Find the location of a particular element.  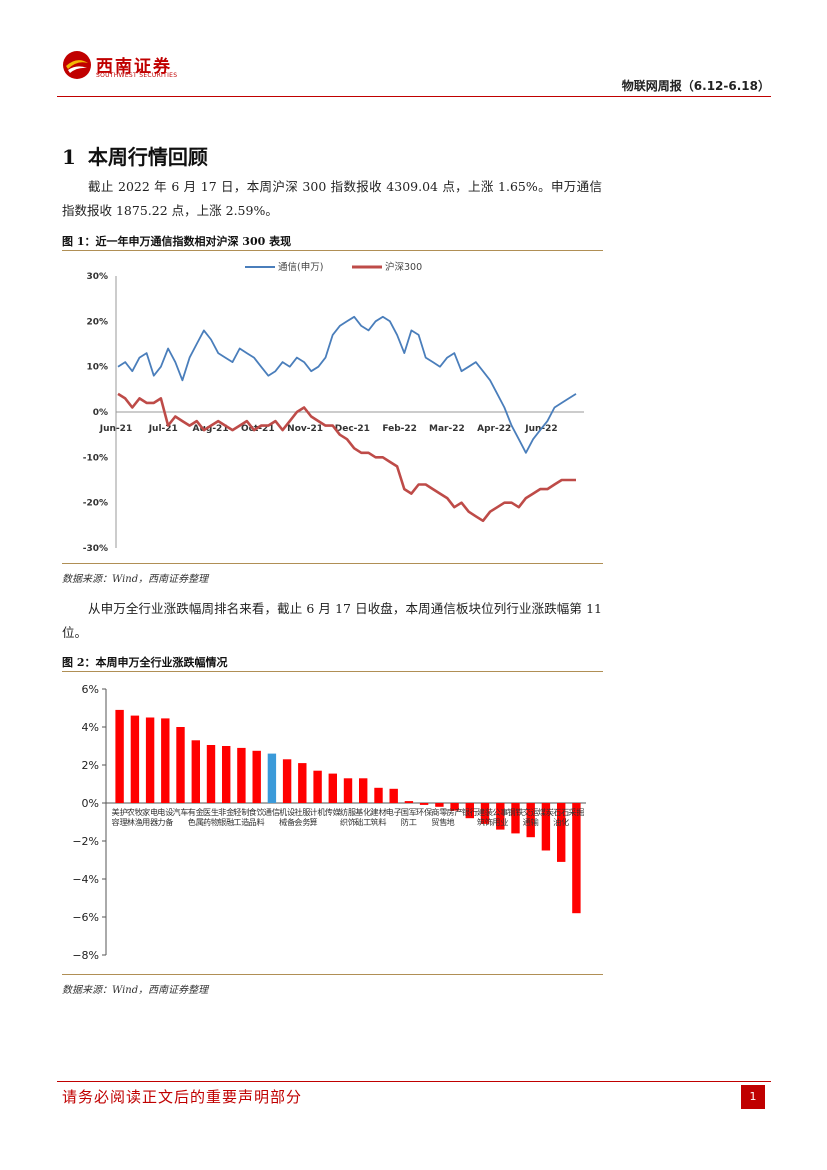

category-label: 电子 is located at coordinates (394, 812).